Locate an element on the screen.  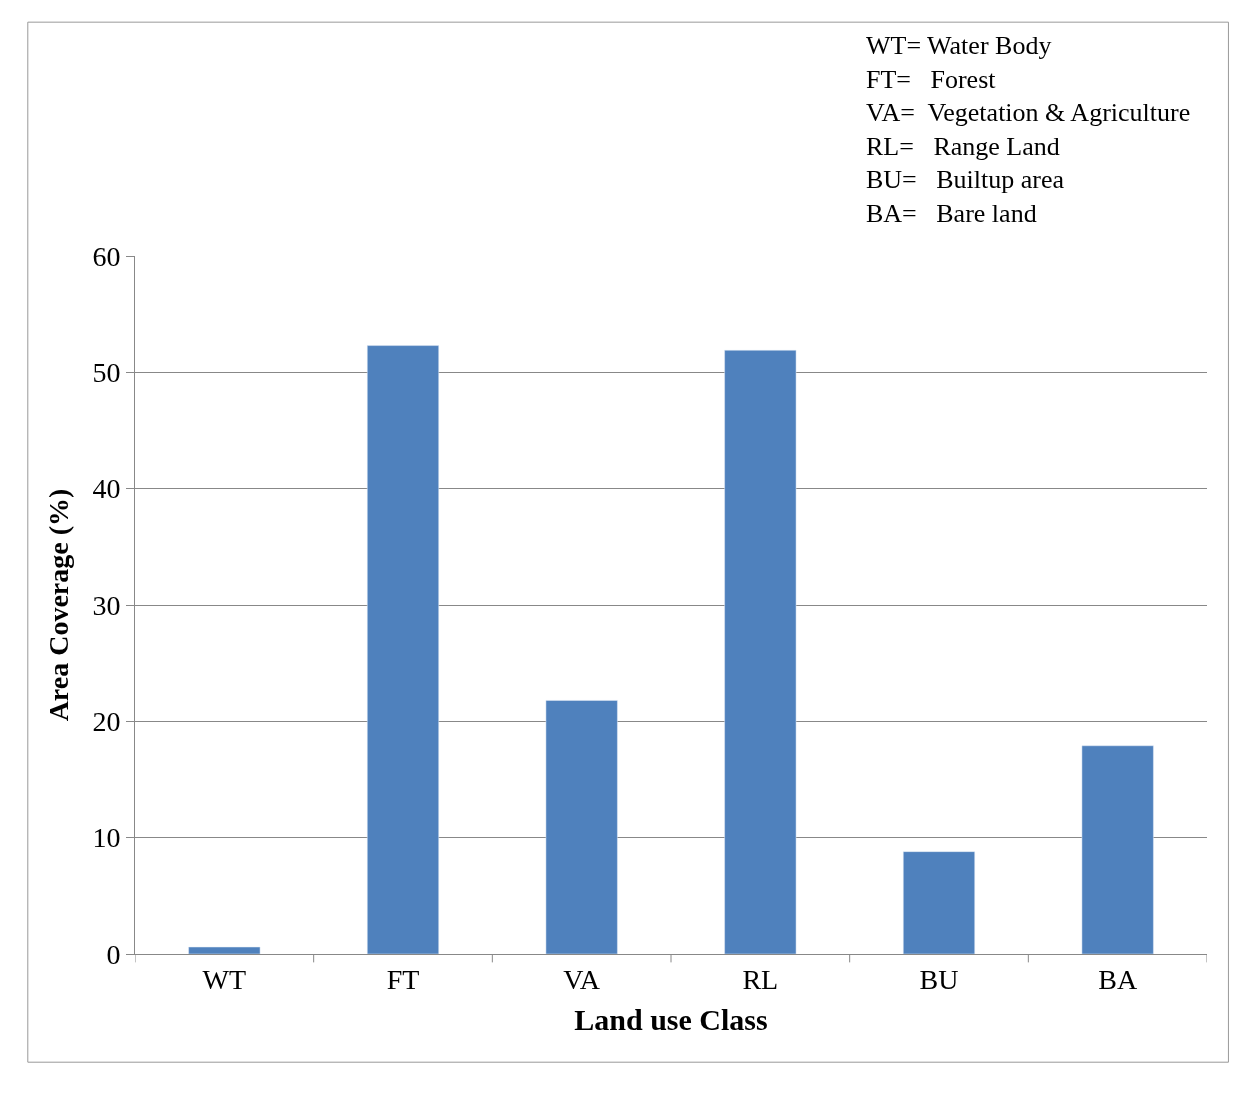
text: BU= Builtup area is located at coordinates (965, 179).